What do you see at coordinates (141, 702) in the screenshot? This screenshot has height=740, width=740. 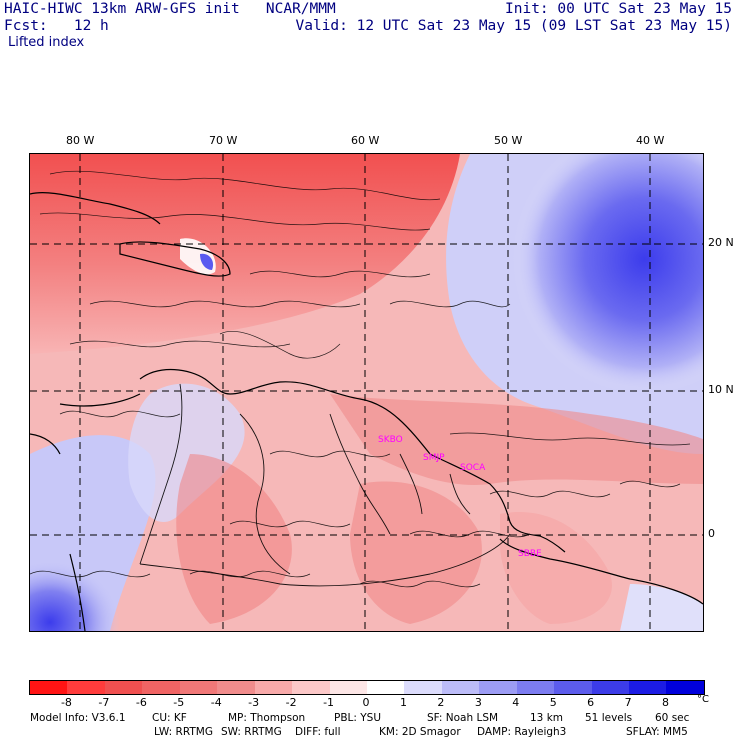 I see `colorbar-tick-label: -6` at bounding box center [141, 702].